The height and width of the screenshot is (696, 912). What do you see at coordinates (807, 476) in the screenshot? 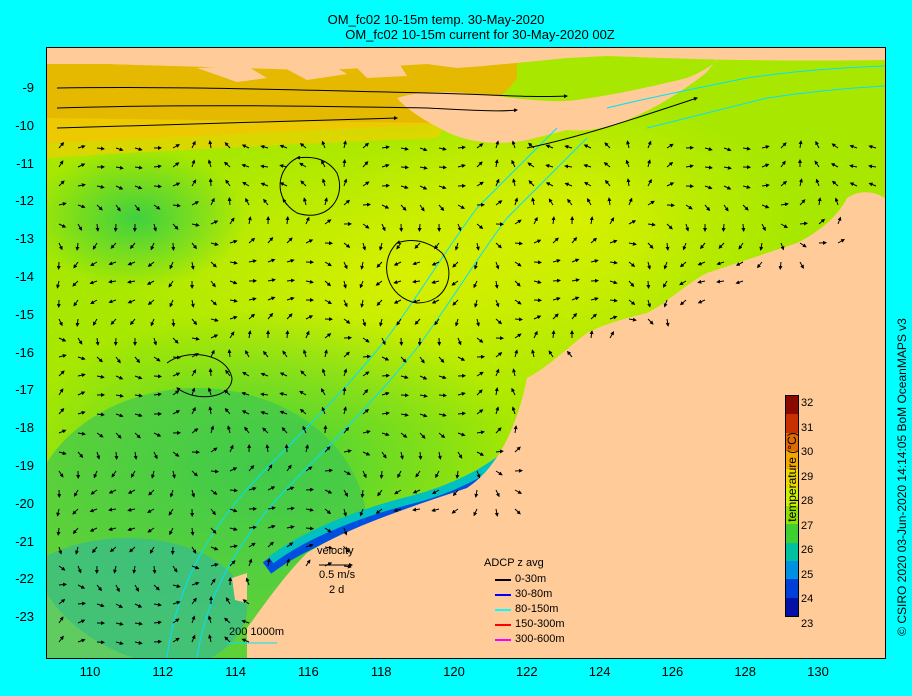
I see `colorbar-tick-label: 29` at bounding box center [807, 476].